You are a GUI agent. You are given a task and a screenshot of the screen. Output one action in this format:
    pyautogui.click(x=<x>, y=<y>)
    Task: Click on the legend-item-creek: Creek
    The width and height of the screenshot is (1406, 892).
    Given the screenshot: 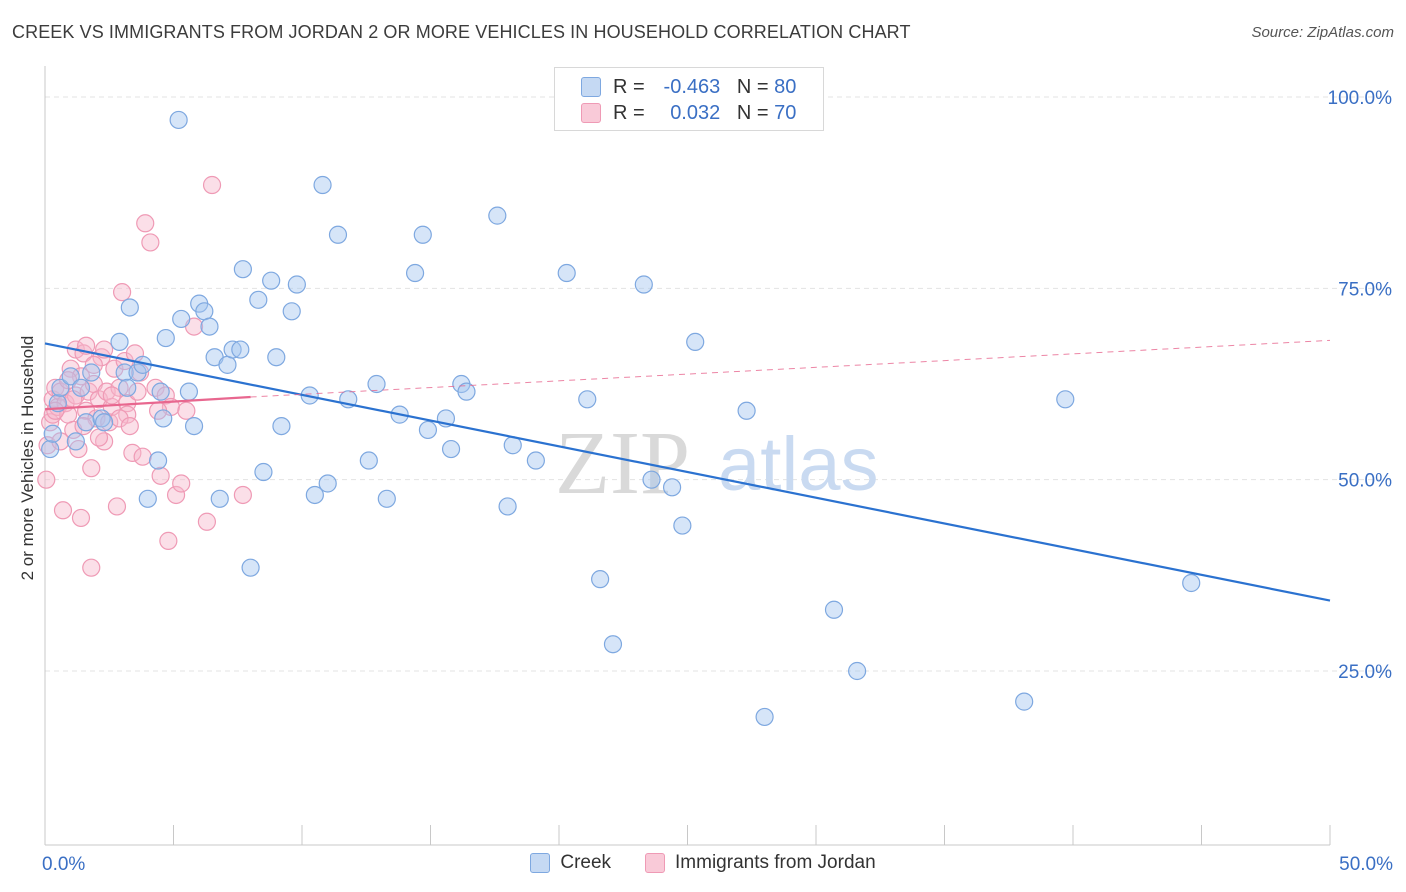 What is the action you would take?
    pyautogui.click(x=570, y=863)
    